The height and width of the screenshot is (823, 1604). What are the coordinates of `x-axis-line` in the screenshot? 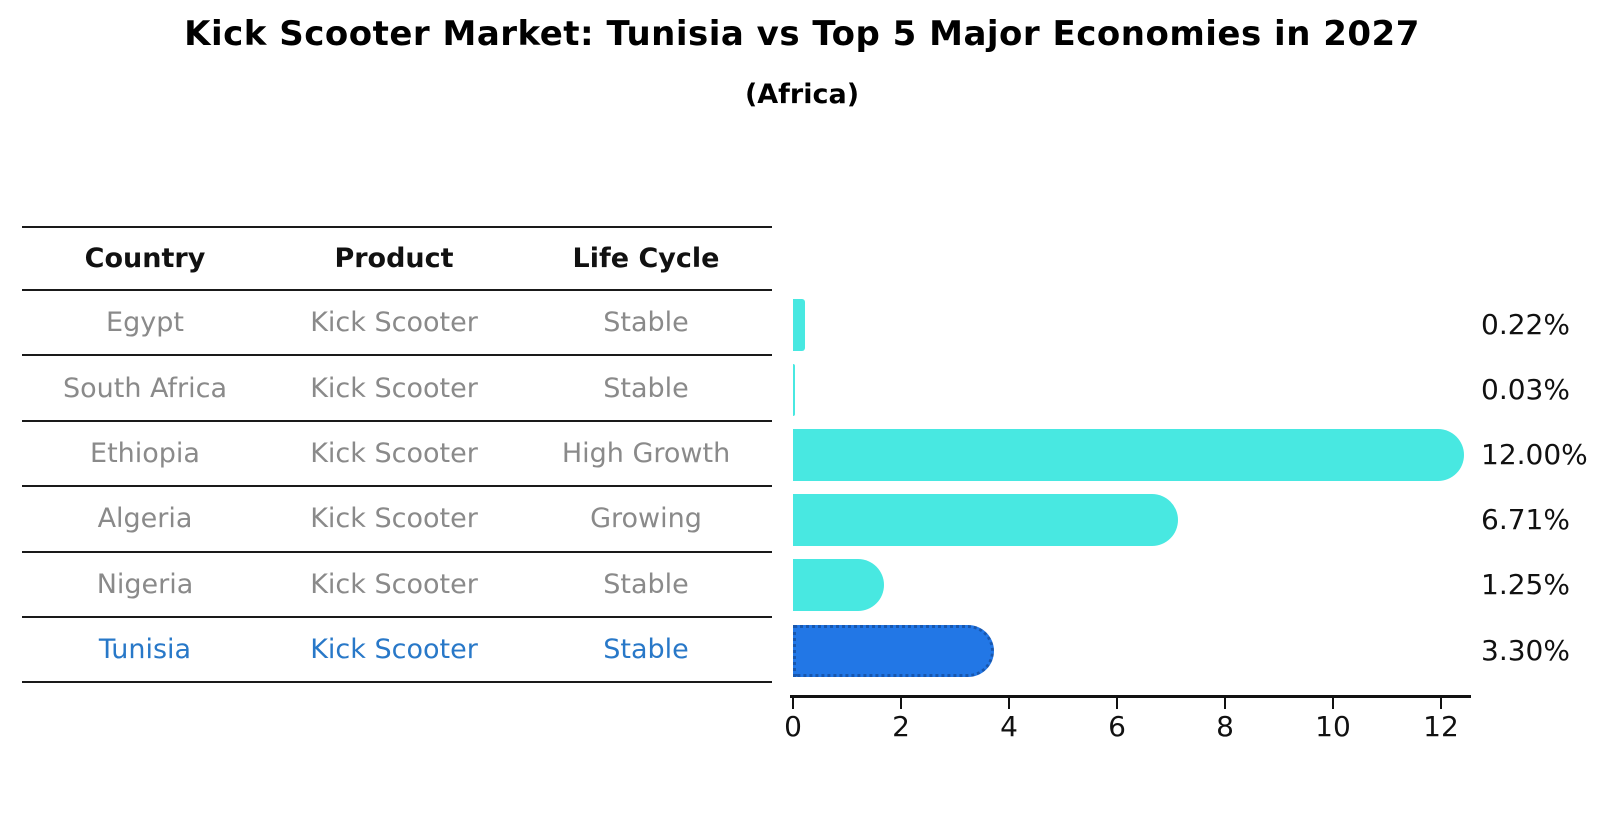 It's located at (1130, 696).